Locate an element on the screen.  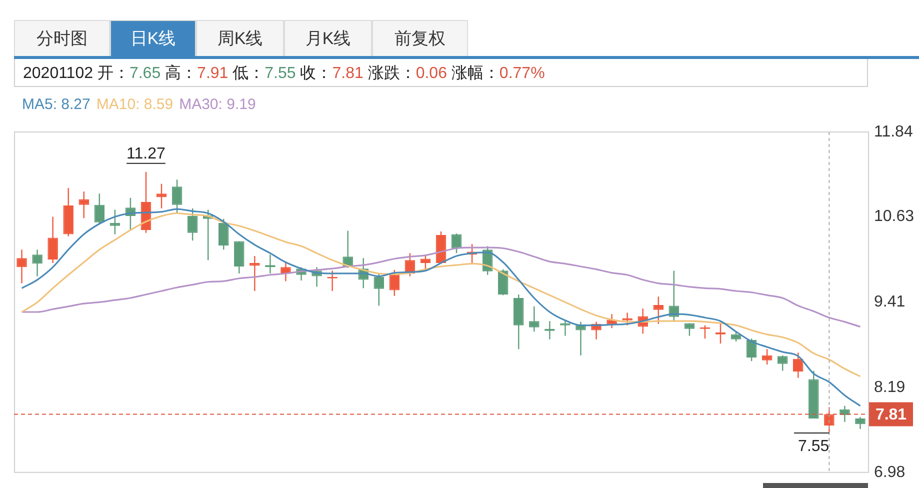
text: 20201102 开：7.65 高：7.91 低：7.55 收：7.81 涨跌：0.06 涨幅：0.77% is located at coordinates (284, 73).